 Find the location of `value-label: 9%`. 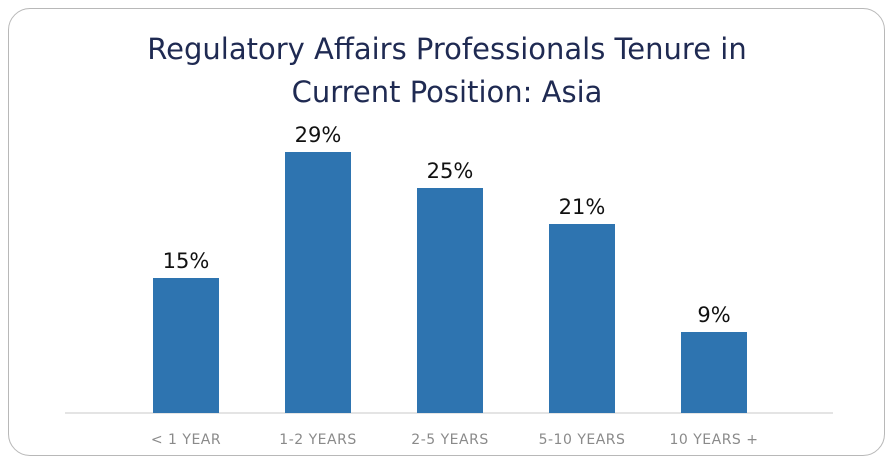

value-label: 9% is located at coordinates (713, 315).